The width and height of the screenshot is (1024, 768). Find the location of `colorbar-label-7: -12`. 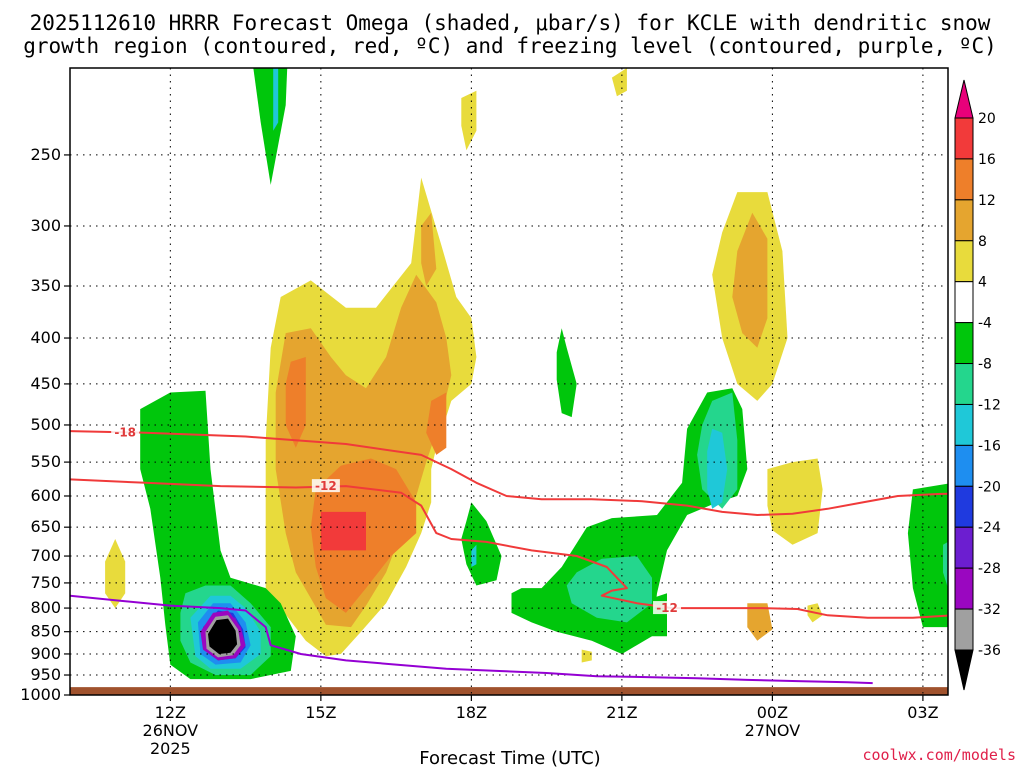

colorbar-label-7: -12 is located at coordinates (989, 405).